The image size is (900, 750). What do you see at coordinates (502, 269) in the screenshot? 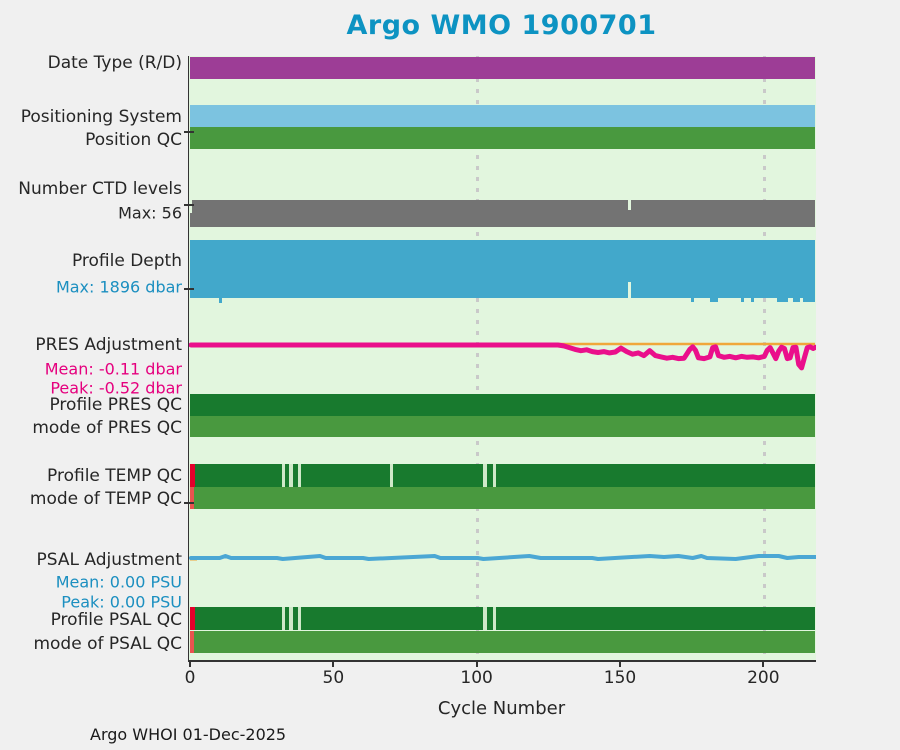
I see `profile-depth-bar` at bounding box center [502, 269].